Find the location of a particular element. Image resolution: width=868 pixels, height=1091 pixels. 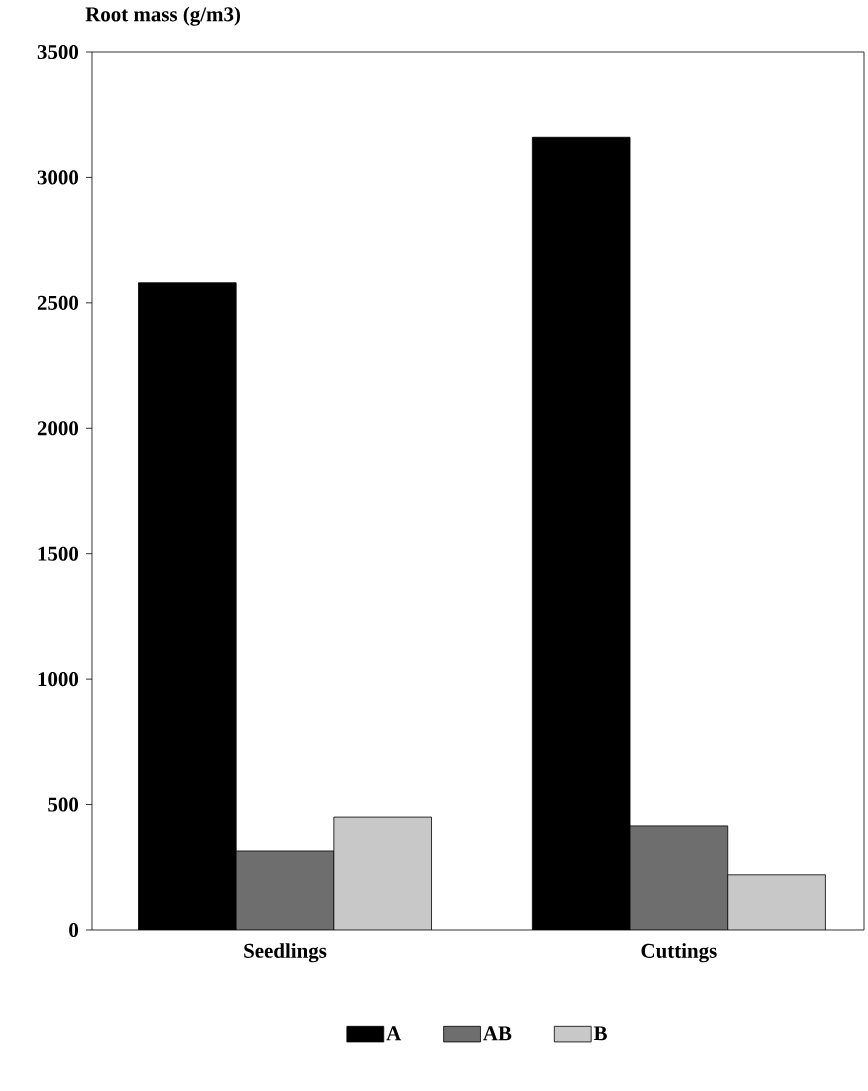

legend-label: B is located at coordinates (600, 1033).